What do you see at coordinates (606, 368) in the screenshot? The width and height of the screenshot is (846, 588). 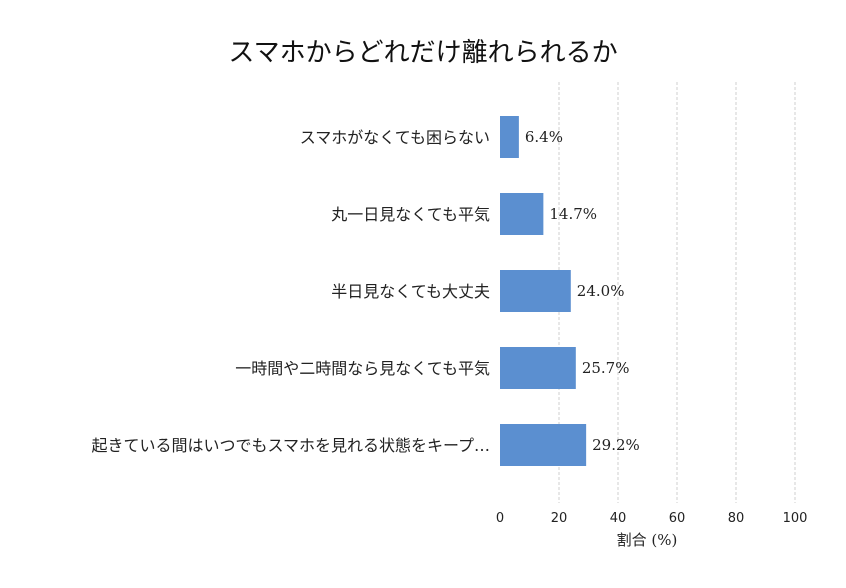 I see `bar-value-label: 25.7%` at bounding box center [606, 368].